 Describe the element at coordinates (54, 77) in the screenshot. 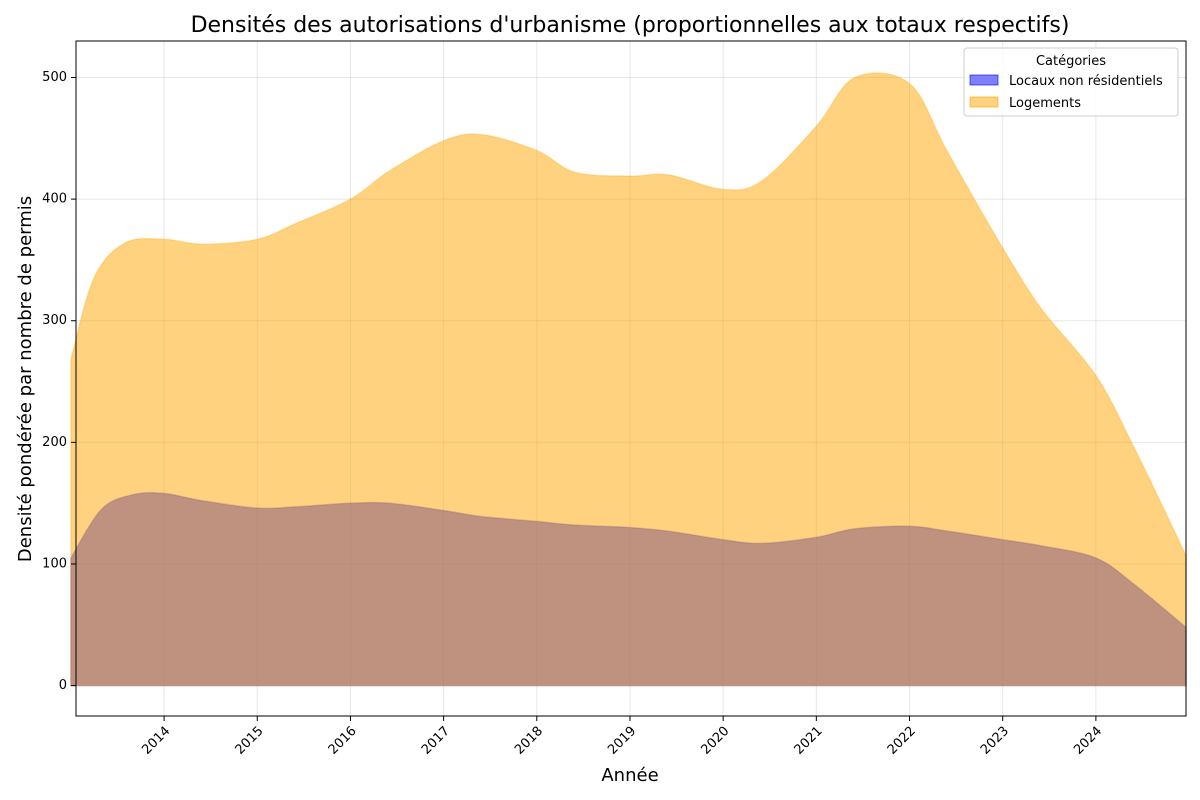

I see `y-tick-label: 500` at that location.